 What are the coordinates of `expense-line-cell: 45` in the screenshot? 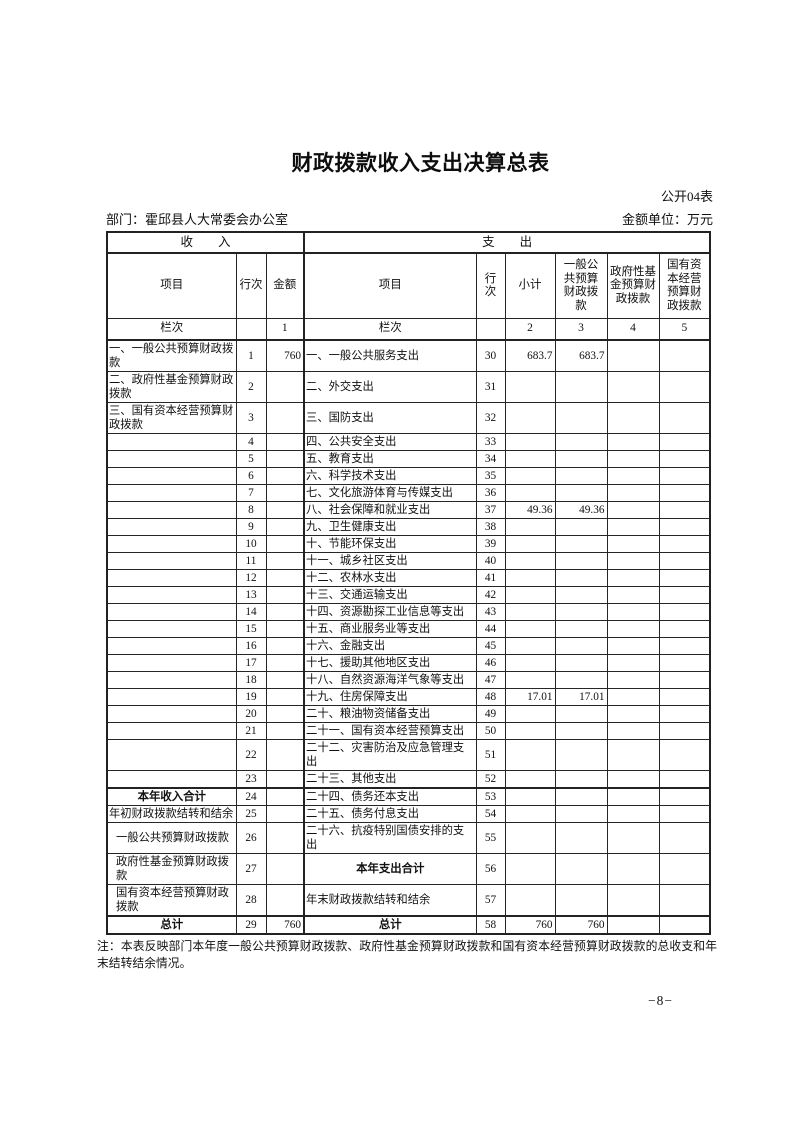 It's located at (490, 646).